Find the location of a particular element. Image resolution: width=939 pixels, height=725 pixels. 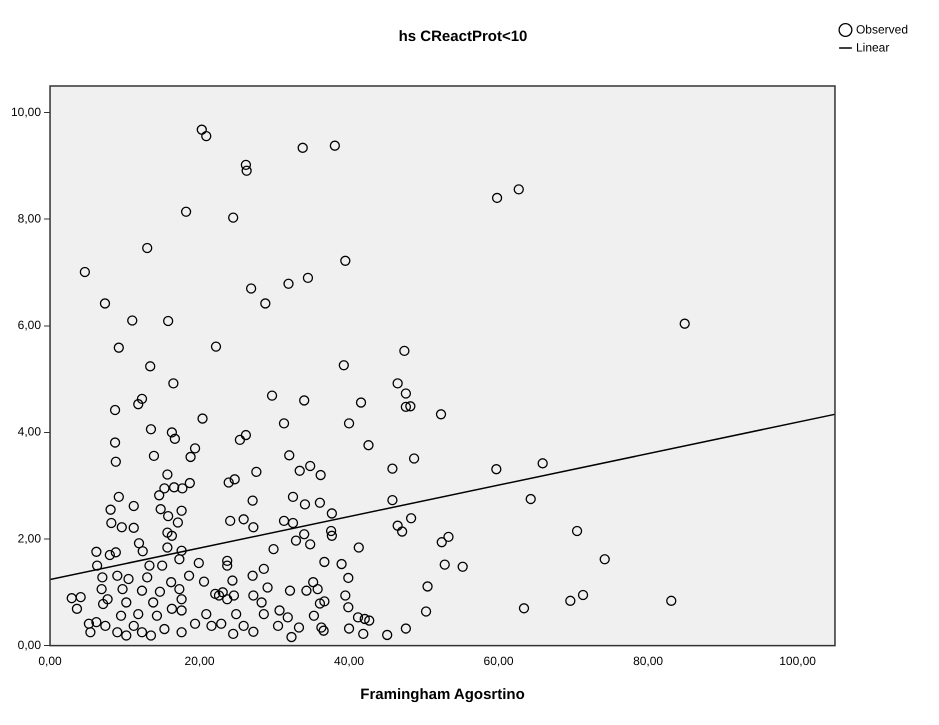

x-tick-label: 0,00 is located at coordinates (50, 661).